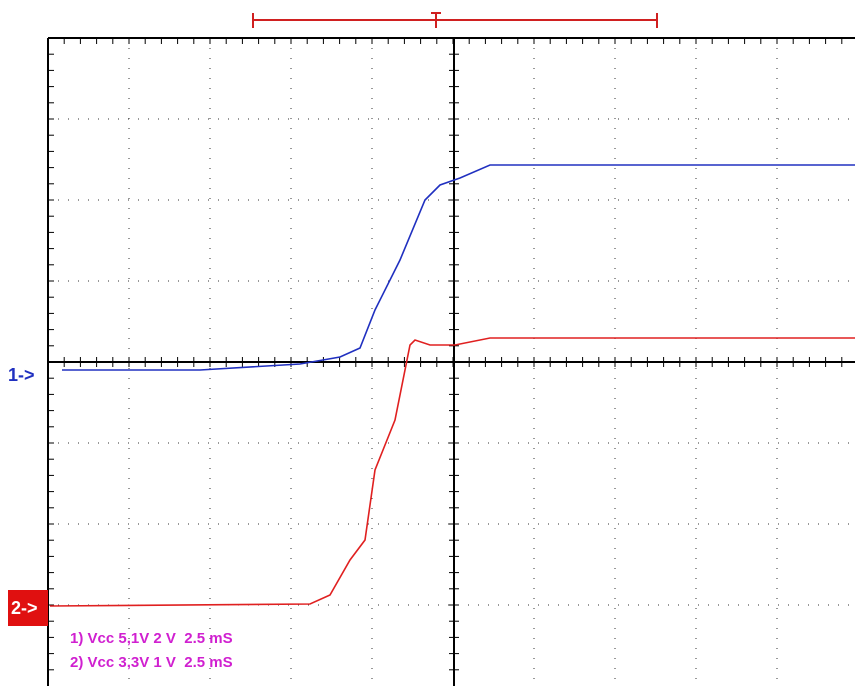 This screenshot has width=855, height=686. What do you see at coordinates (151, 662) in the screenshot?
I see `channel-2-legend: 2) Vcc 3,3V 1 V 2.5 mS` at bounding box center [151, 662].